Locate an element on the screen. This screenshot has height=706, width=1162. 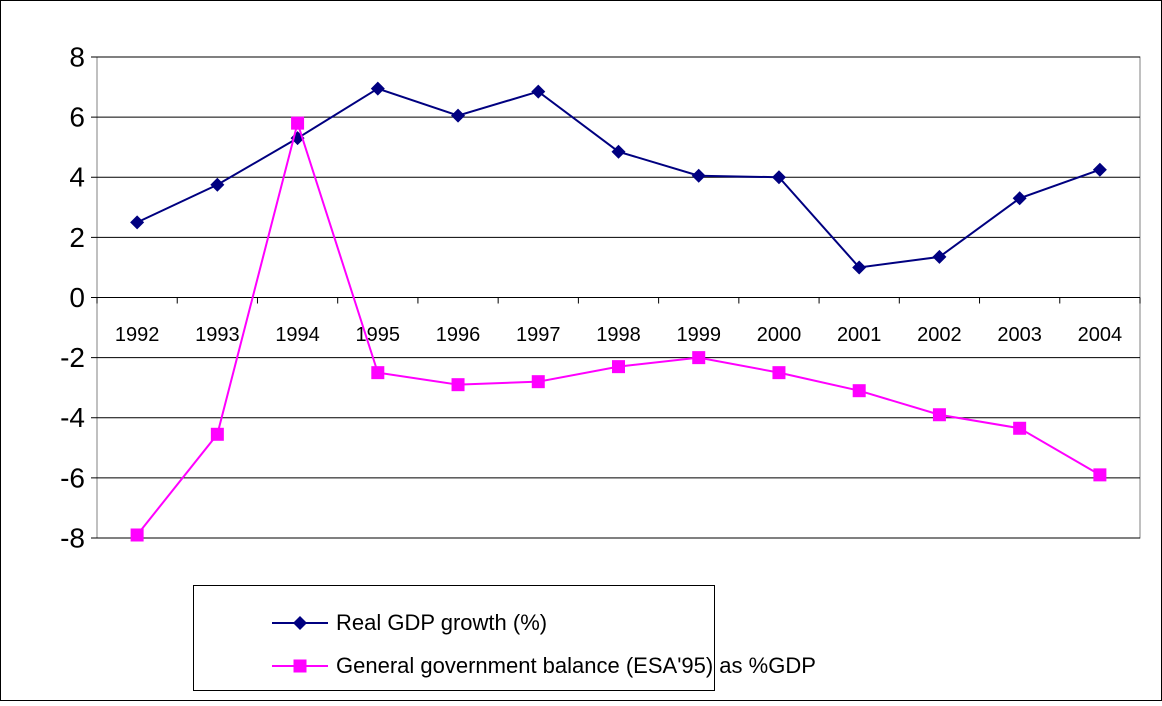
y-tick-label: 0 is located at coordinates (77, 297).